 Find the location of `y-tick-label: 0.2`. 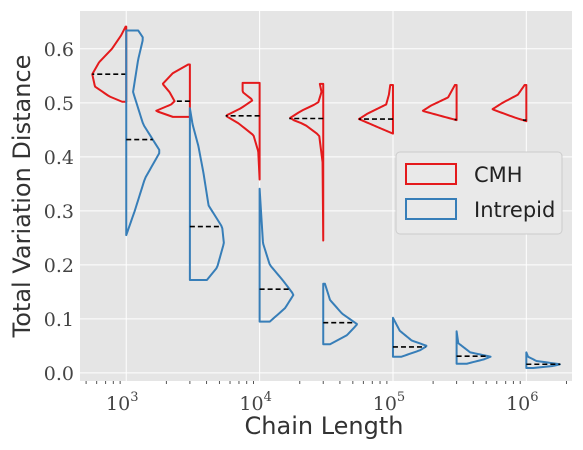

y-tick-label: 0.2 is located at coordinates (59, 266).